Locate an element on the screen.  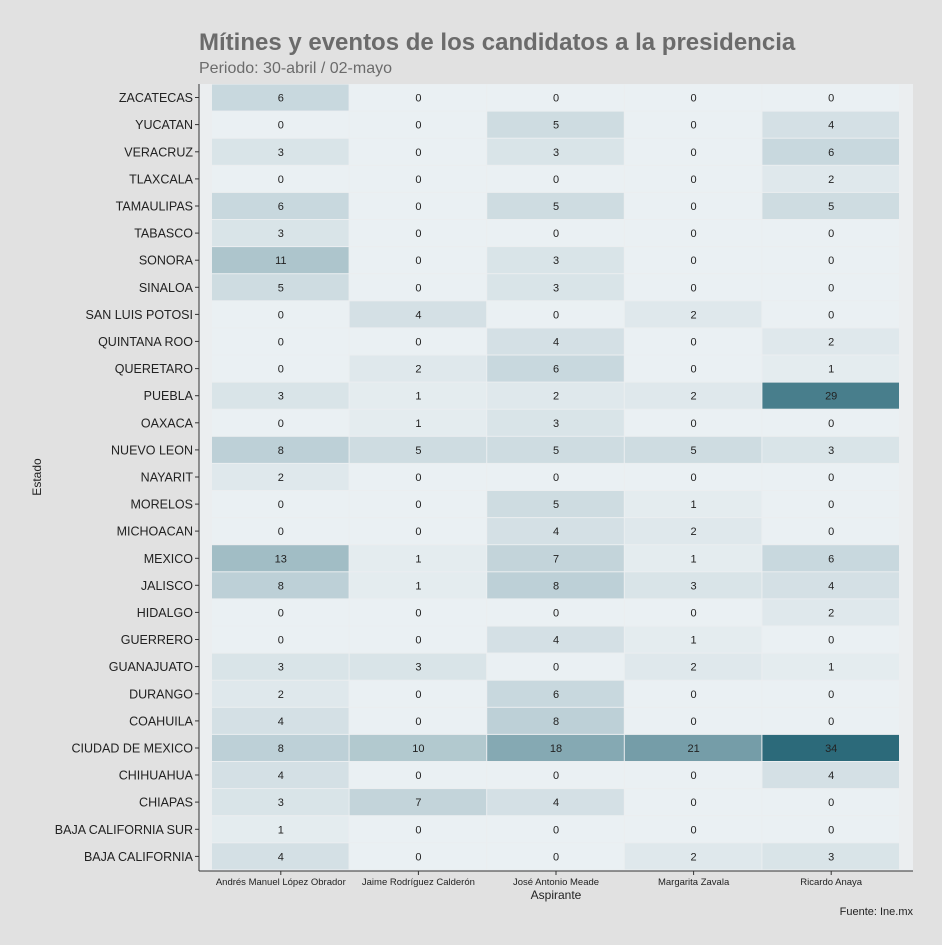
y-tick-label: DURANGO is located at coordinates (161, 694).